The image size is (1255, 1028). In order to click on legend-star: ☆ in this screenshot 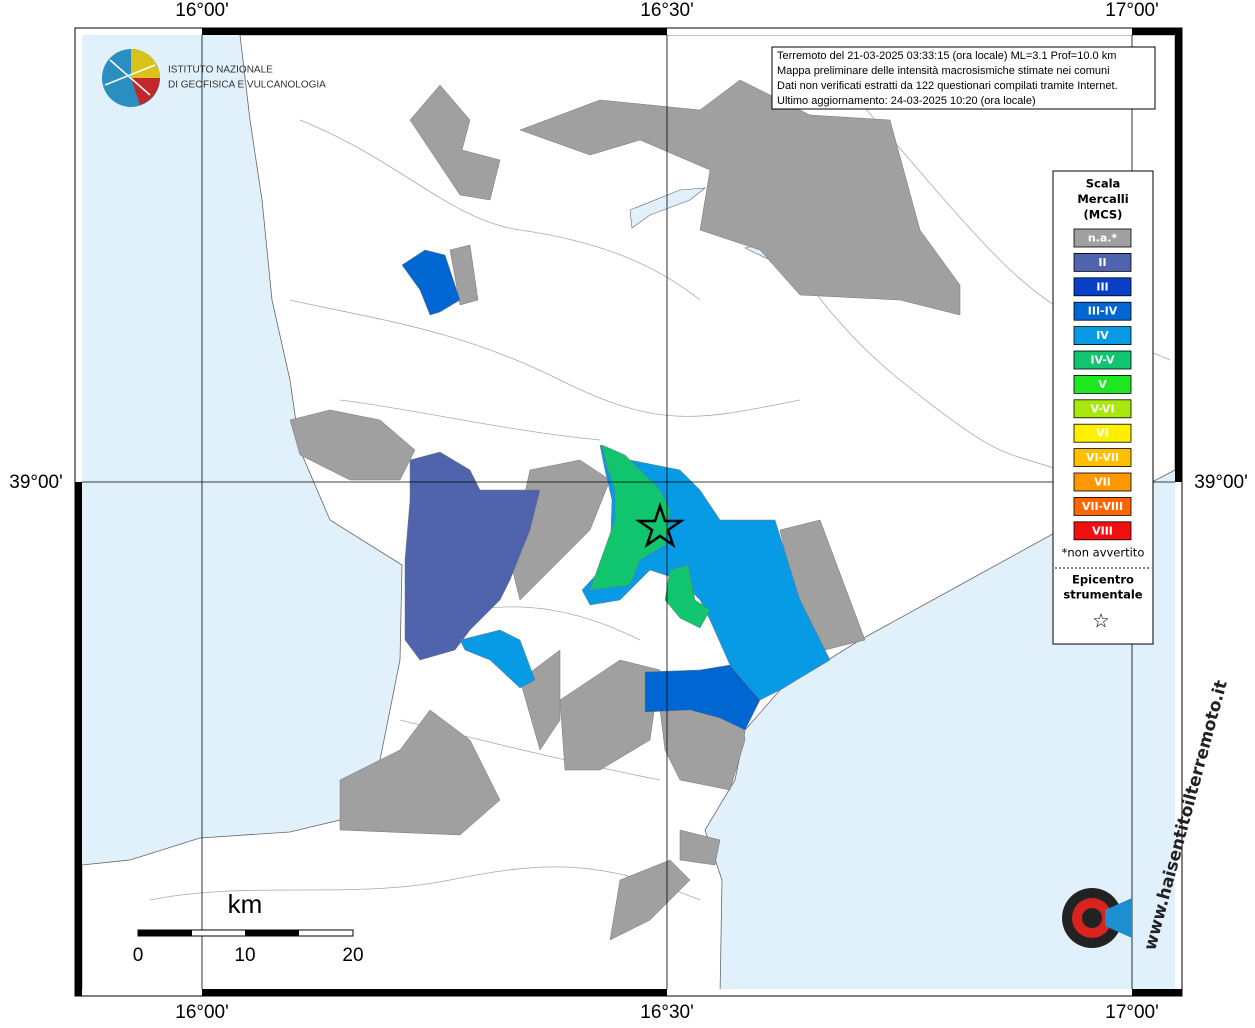, I will do `click(1101, 621)`.